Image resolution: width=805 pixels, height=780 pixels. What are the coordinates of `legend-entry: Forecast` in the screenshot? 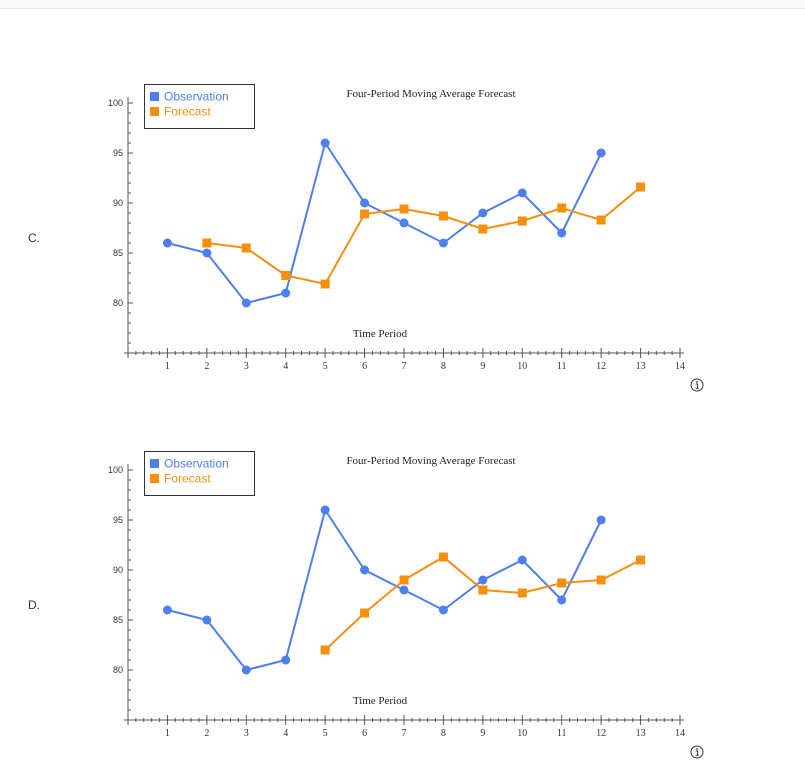 It's located at (187, 112).